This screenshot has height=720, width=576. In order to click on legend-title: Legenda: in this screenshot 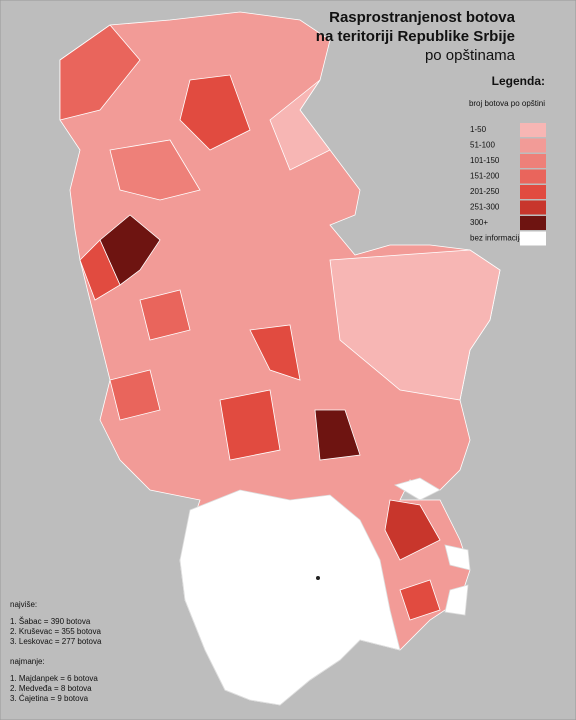, I will do `click(518, 81)`.